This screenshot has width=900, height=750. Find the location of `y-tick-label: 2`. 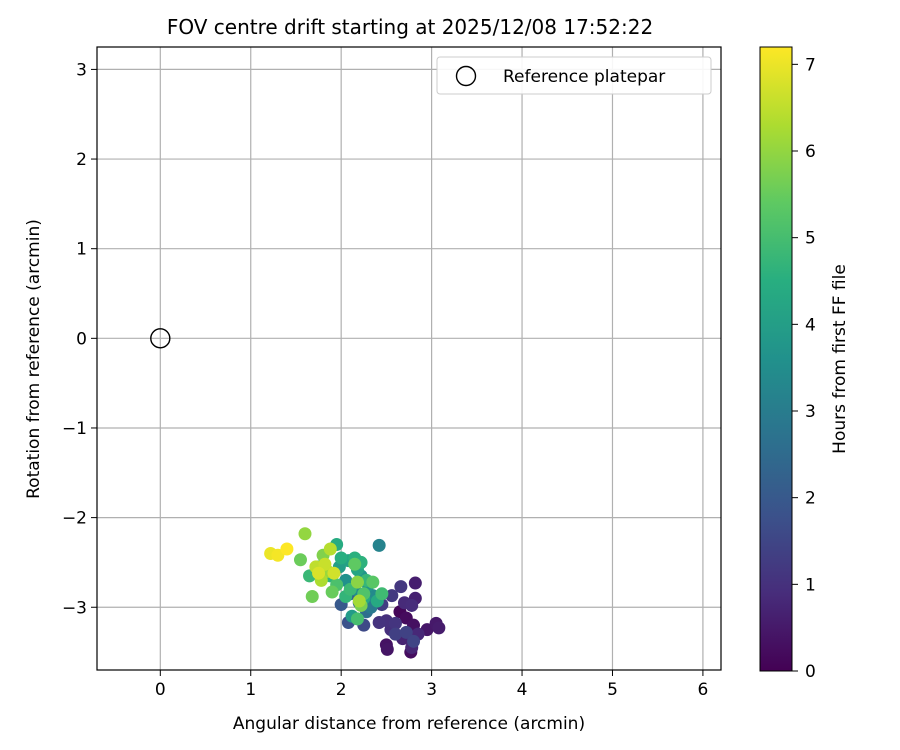

y-tick-label: 2 is located at coordinates (81, 160).